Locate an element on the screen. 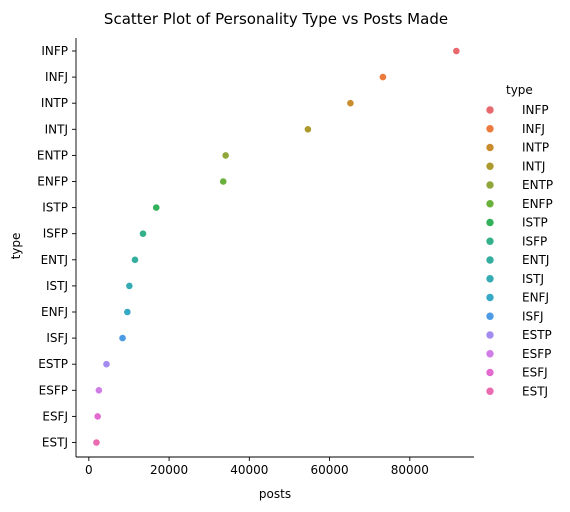  data-point-isfp is located at coordinates (143, 233).